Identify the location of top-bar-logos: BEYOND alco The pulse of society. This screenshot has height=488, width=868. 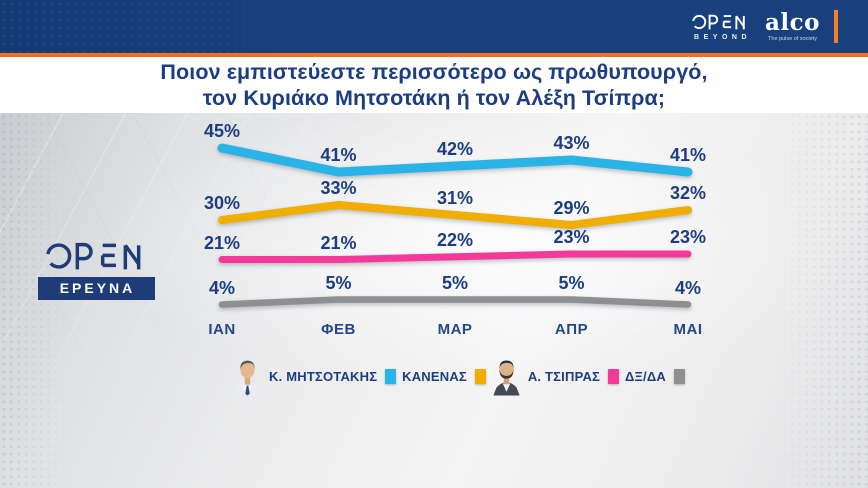
(764, 26).